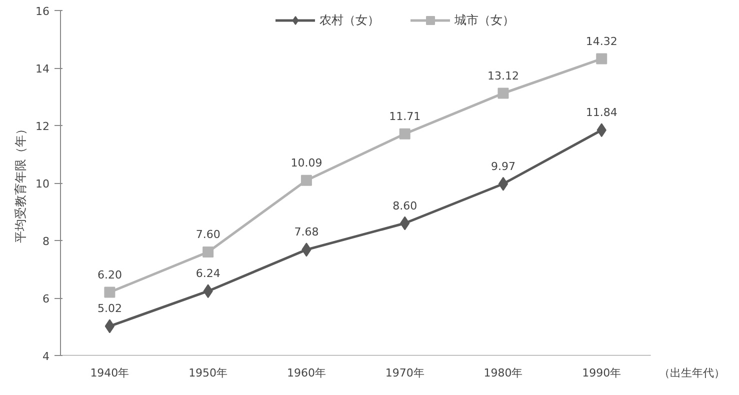 This screenshot has width=739, height=395. Describe the element at coordinates (602, 373) in the screenshot. I see `x-tick-label: 1990年` at that location.